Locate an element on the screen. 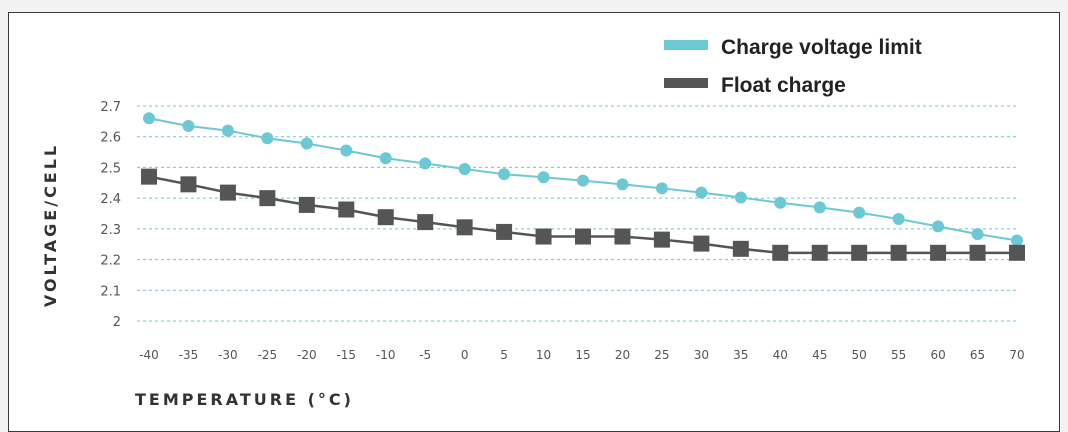 The height and width of the screenshot is (432, 1068). x-tick-label: -25 is located at coordinates (268, 355).